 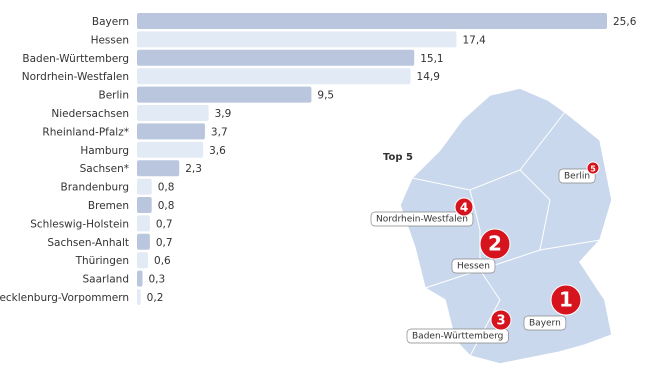 I want to click on value-label: 2,3, so click(x=193, y=169).